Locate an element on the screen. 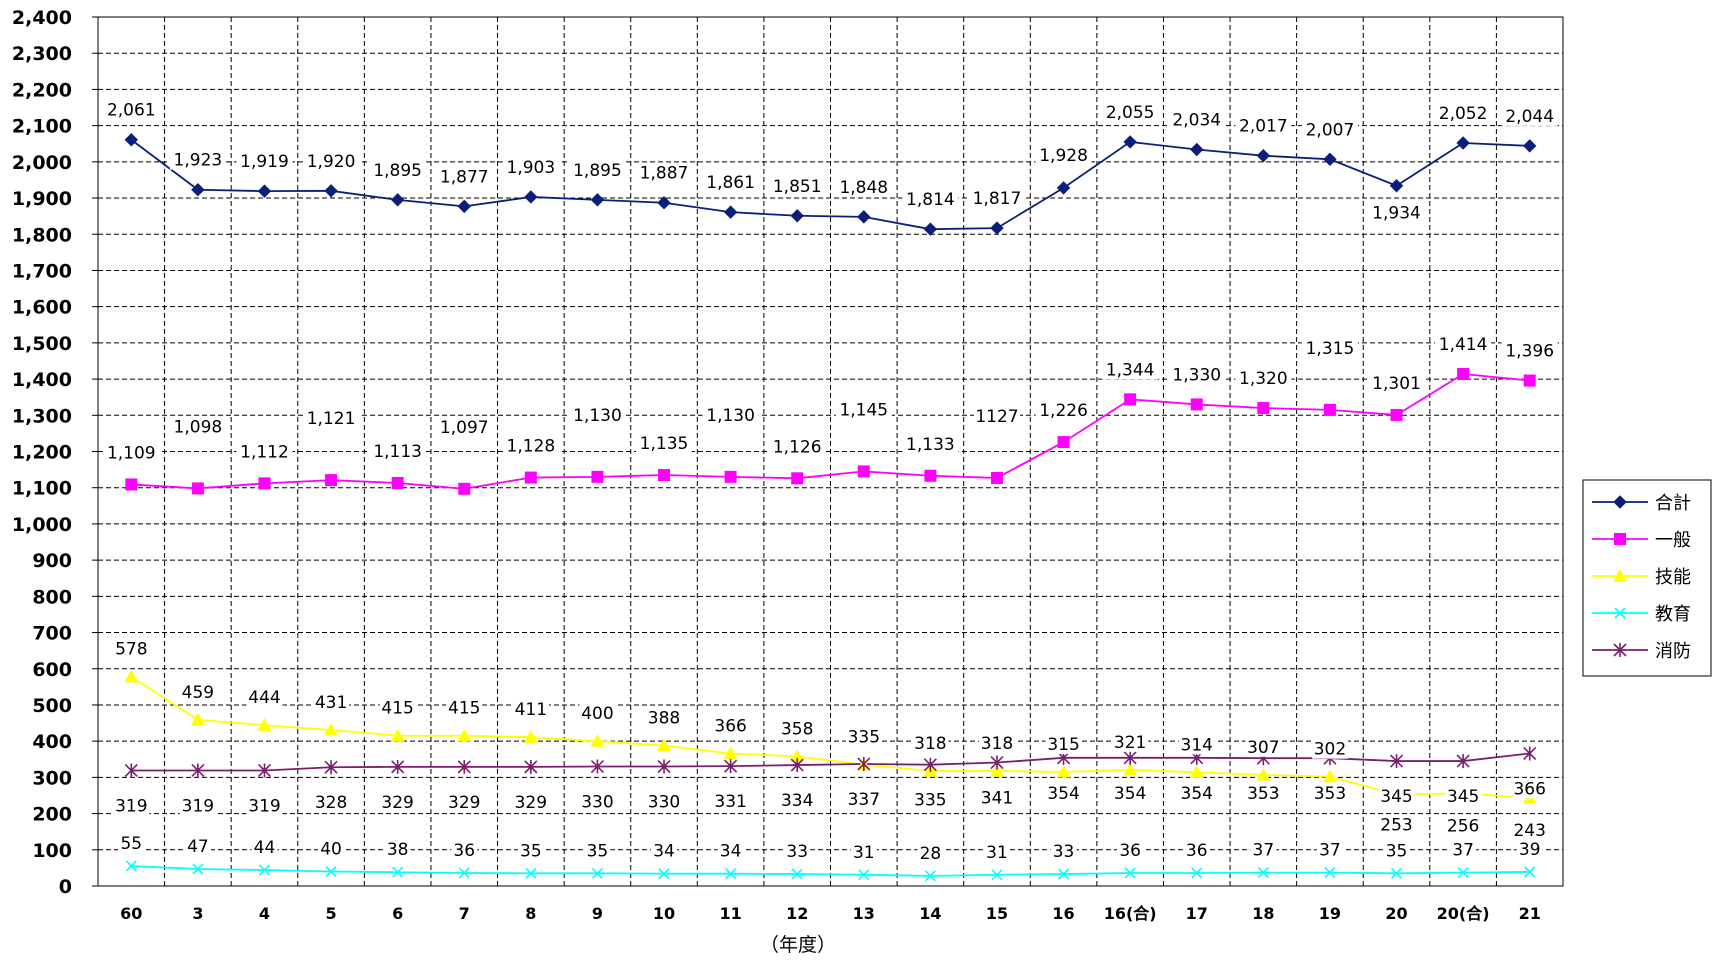 The width and height of the screenshot is (1715, 961). x-tick-label: 14 is located at coordinates (930, 913).